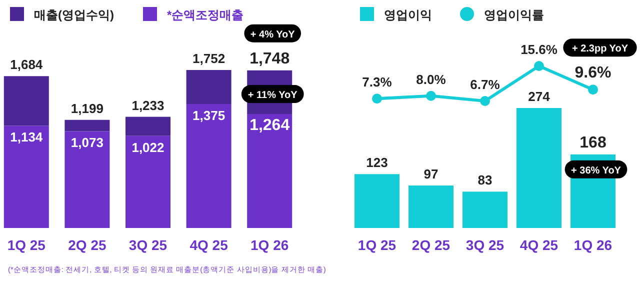 The height and width of the screenshot is (284, 640). I want to click on data-label: 83, so click(485, 180).